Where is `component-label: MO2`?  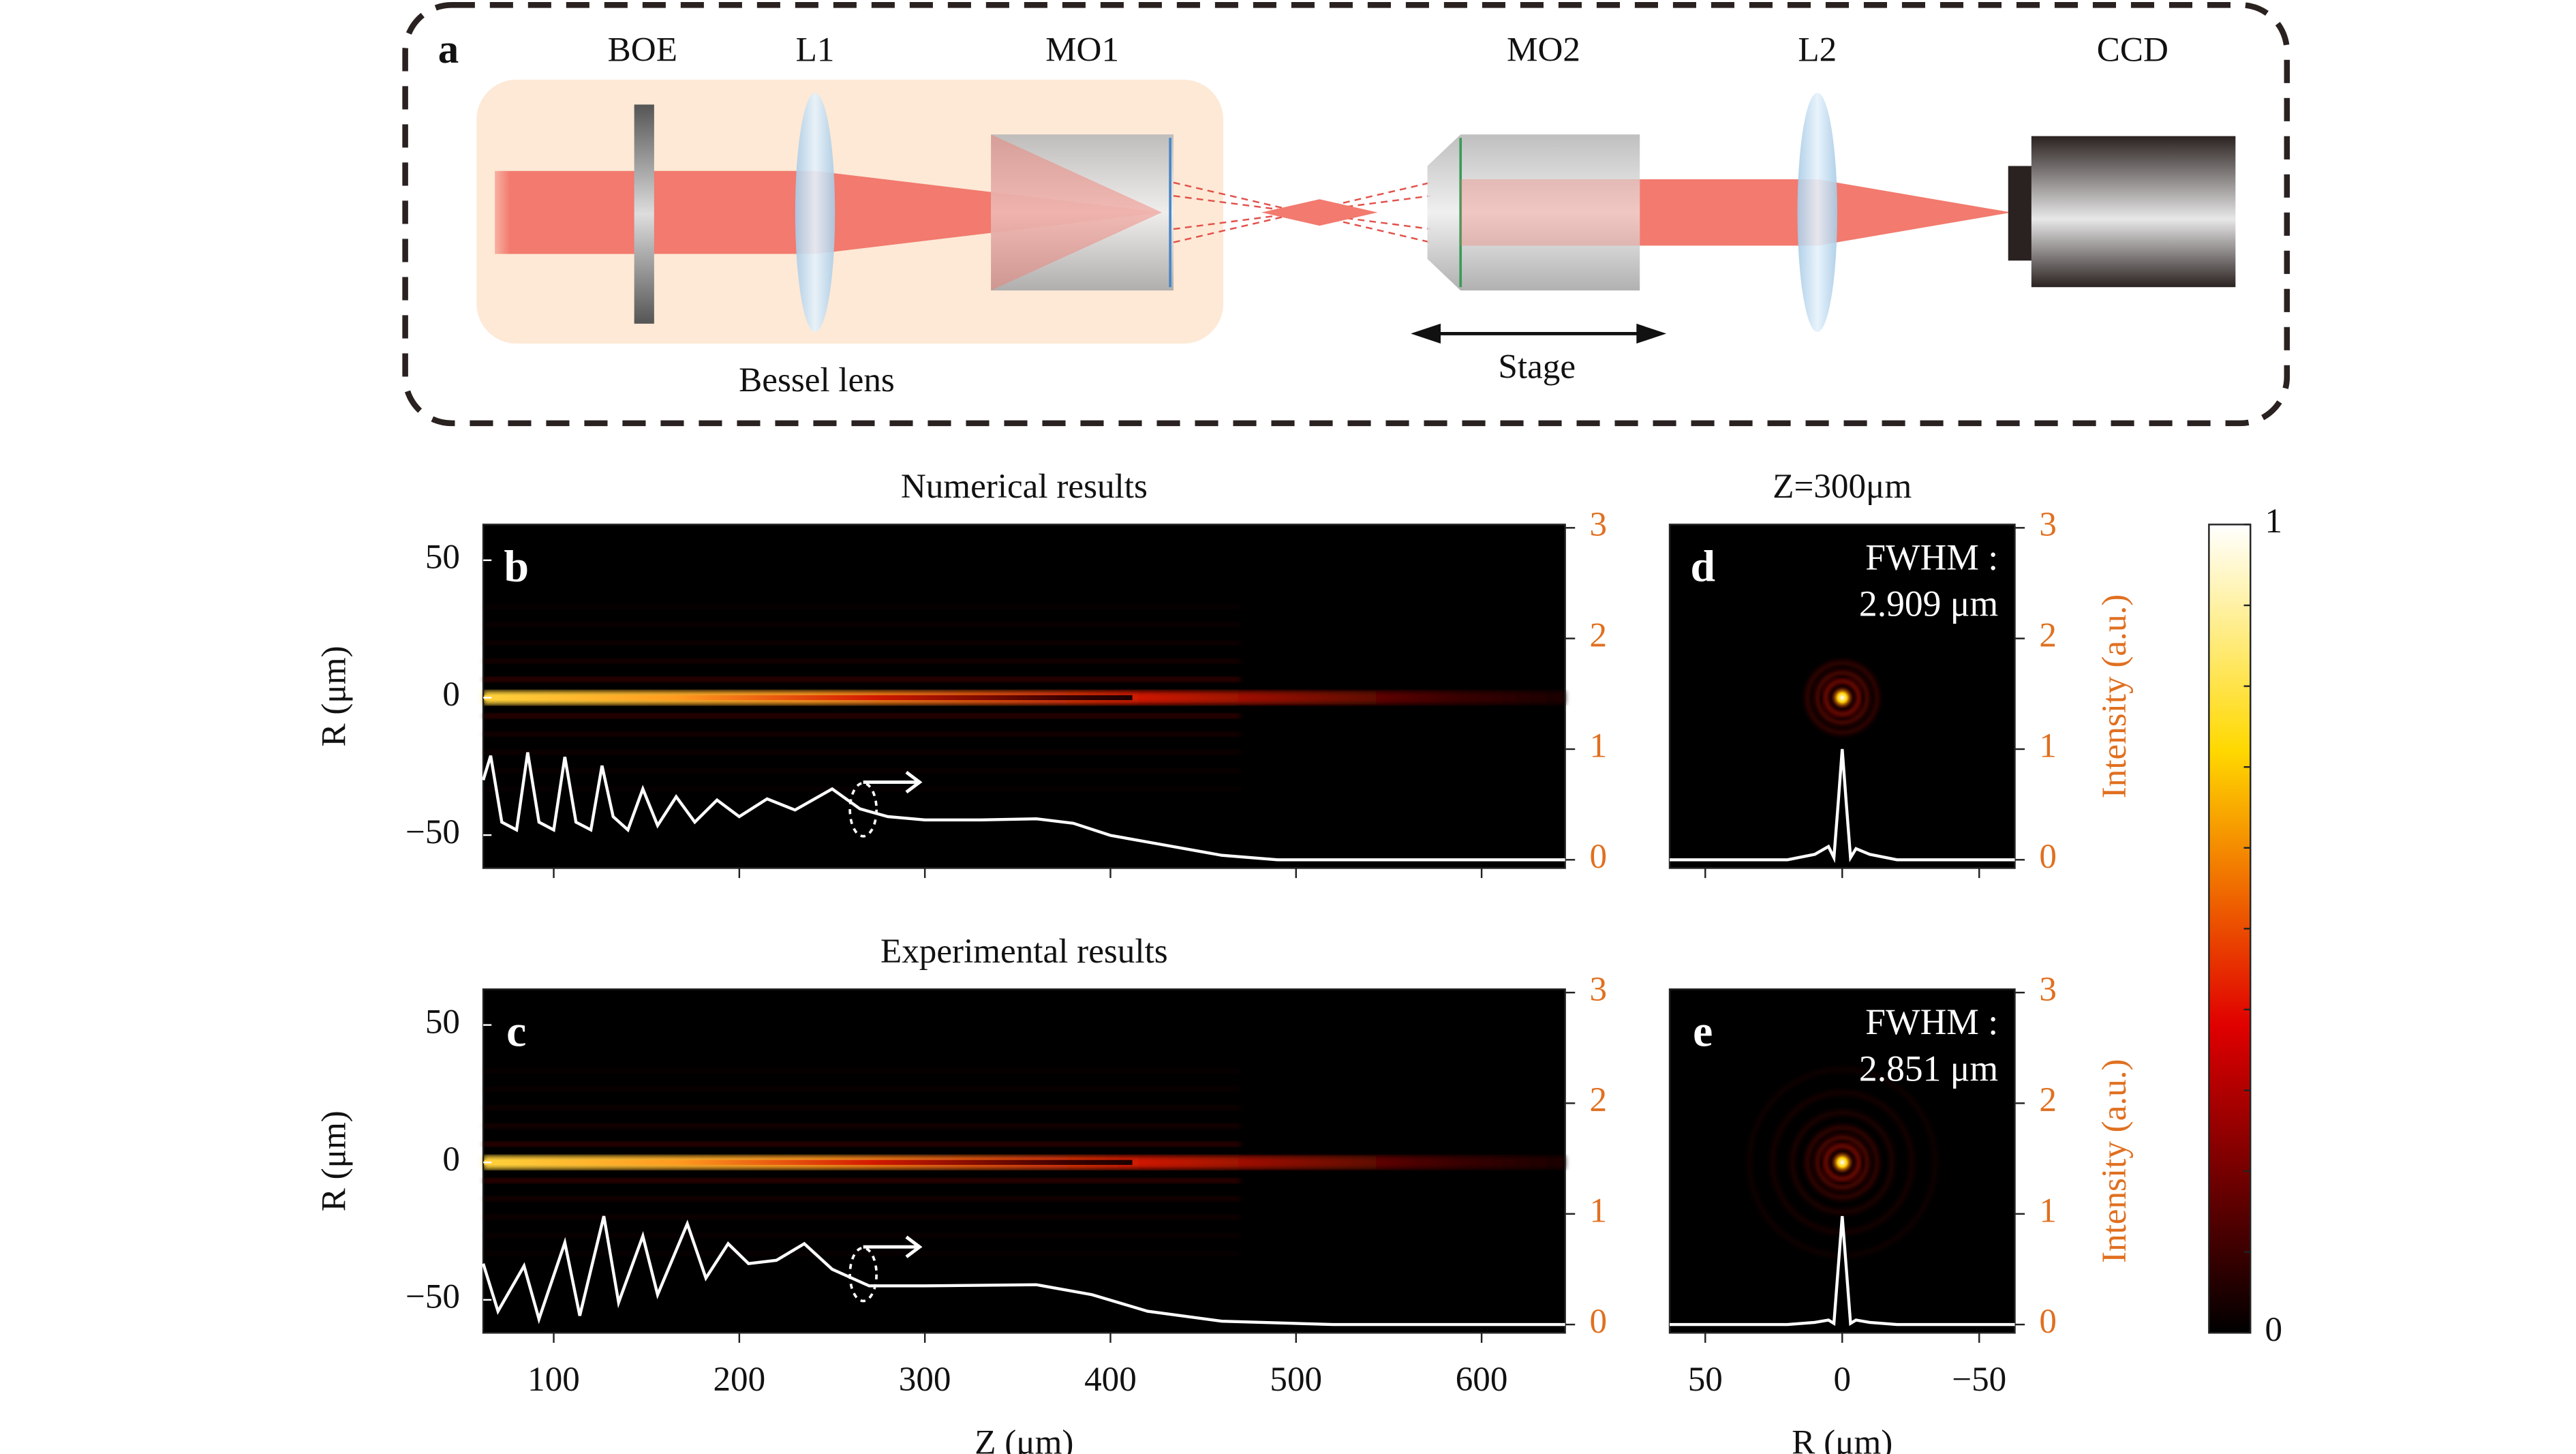
component-label: MO2 is located at coordinates (1543, 50).